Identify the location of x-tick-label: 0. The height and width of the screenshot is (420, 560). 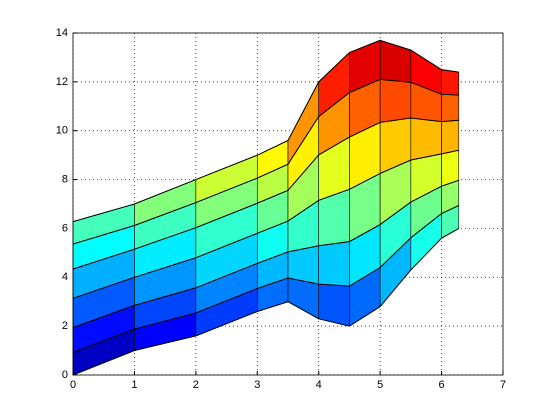
(73, 385).